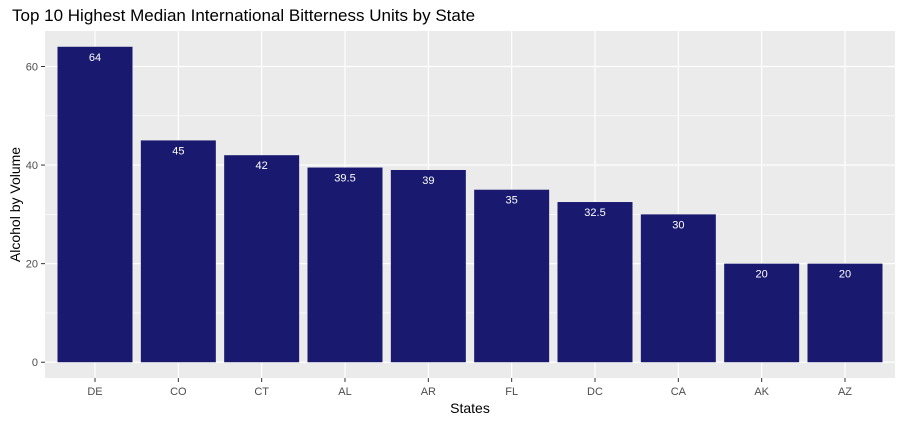  What do you see at coordinates (262, 259) in the screenshot?
I see `bar-ct` at bounding box center [262, 259].